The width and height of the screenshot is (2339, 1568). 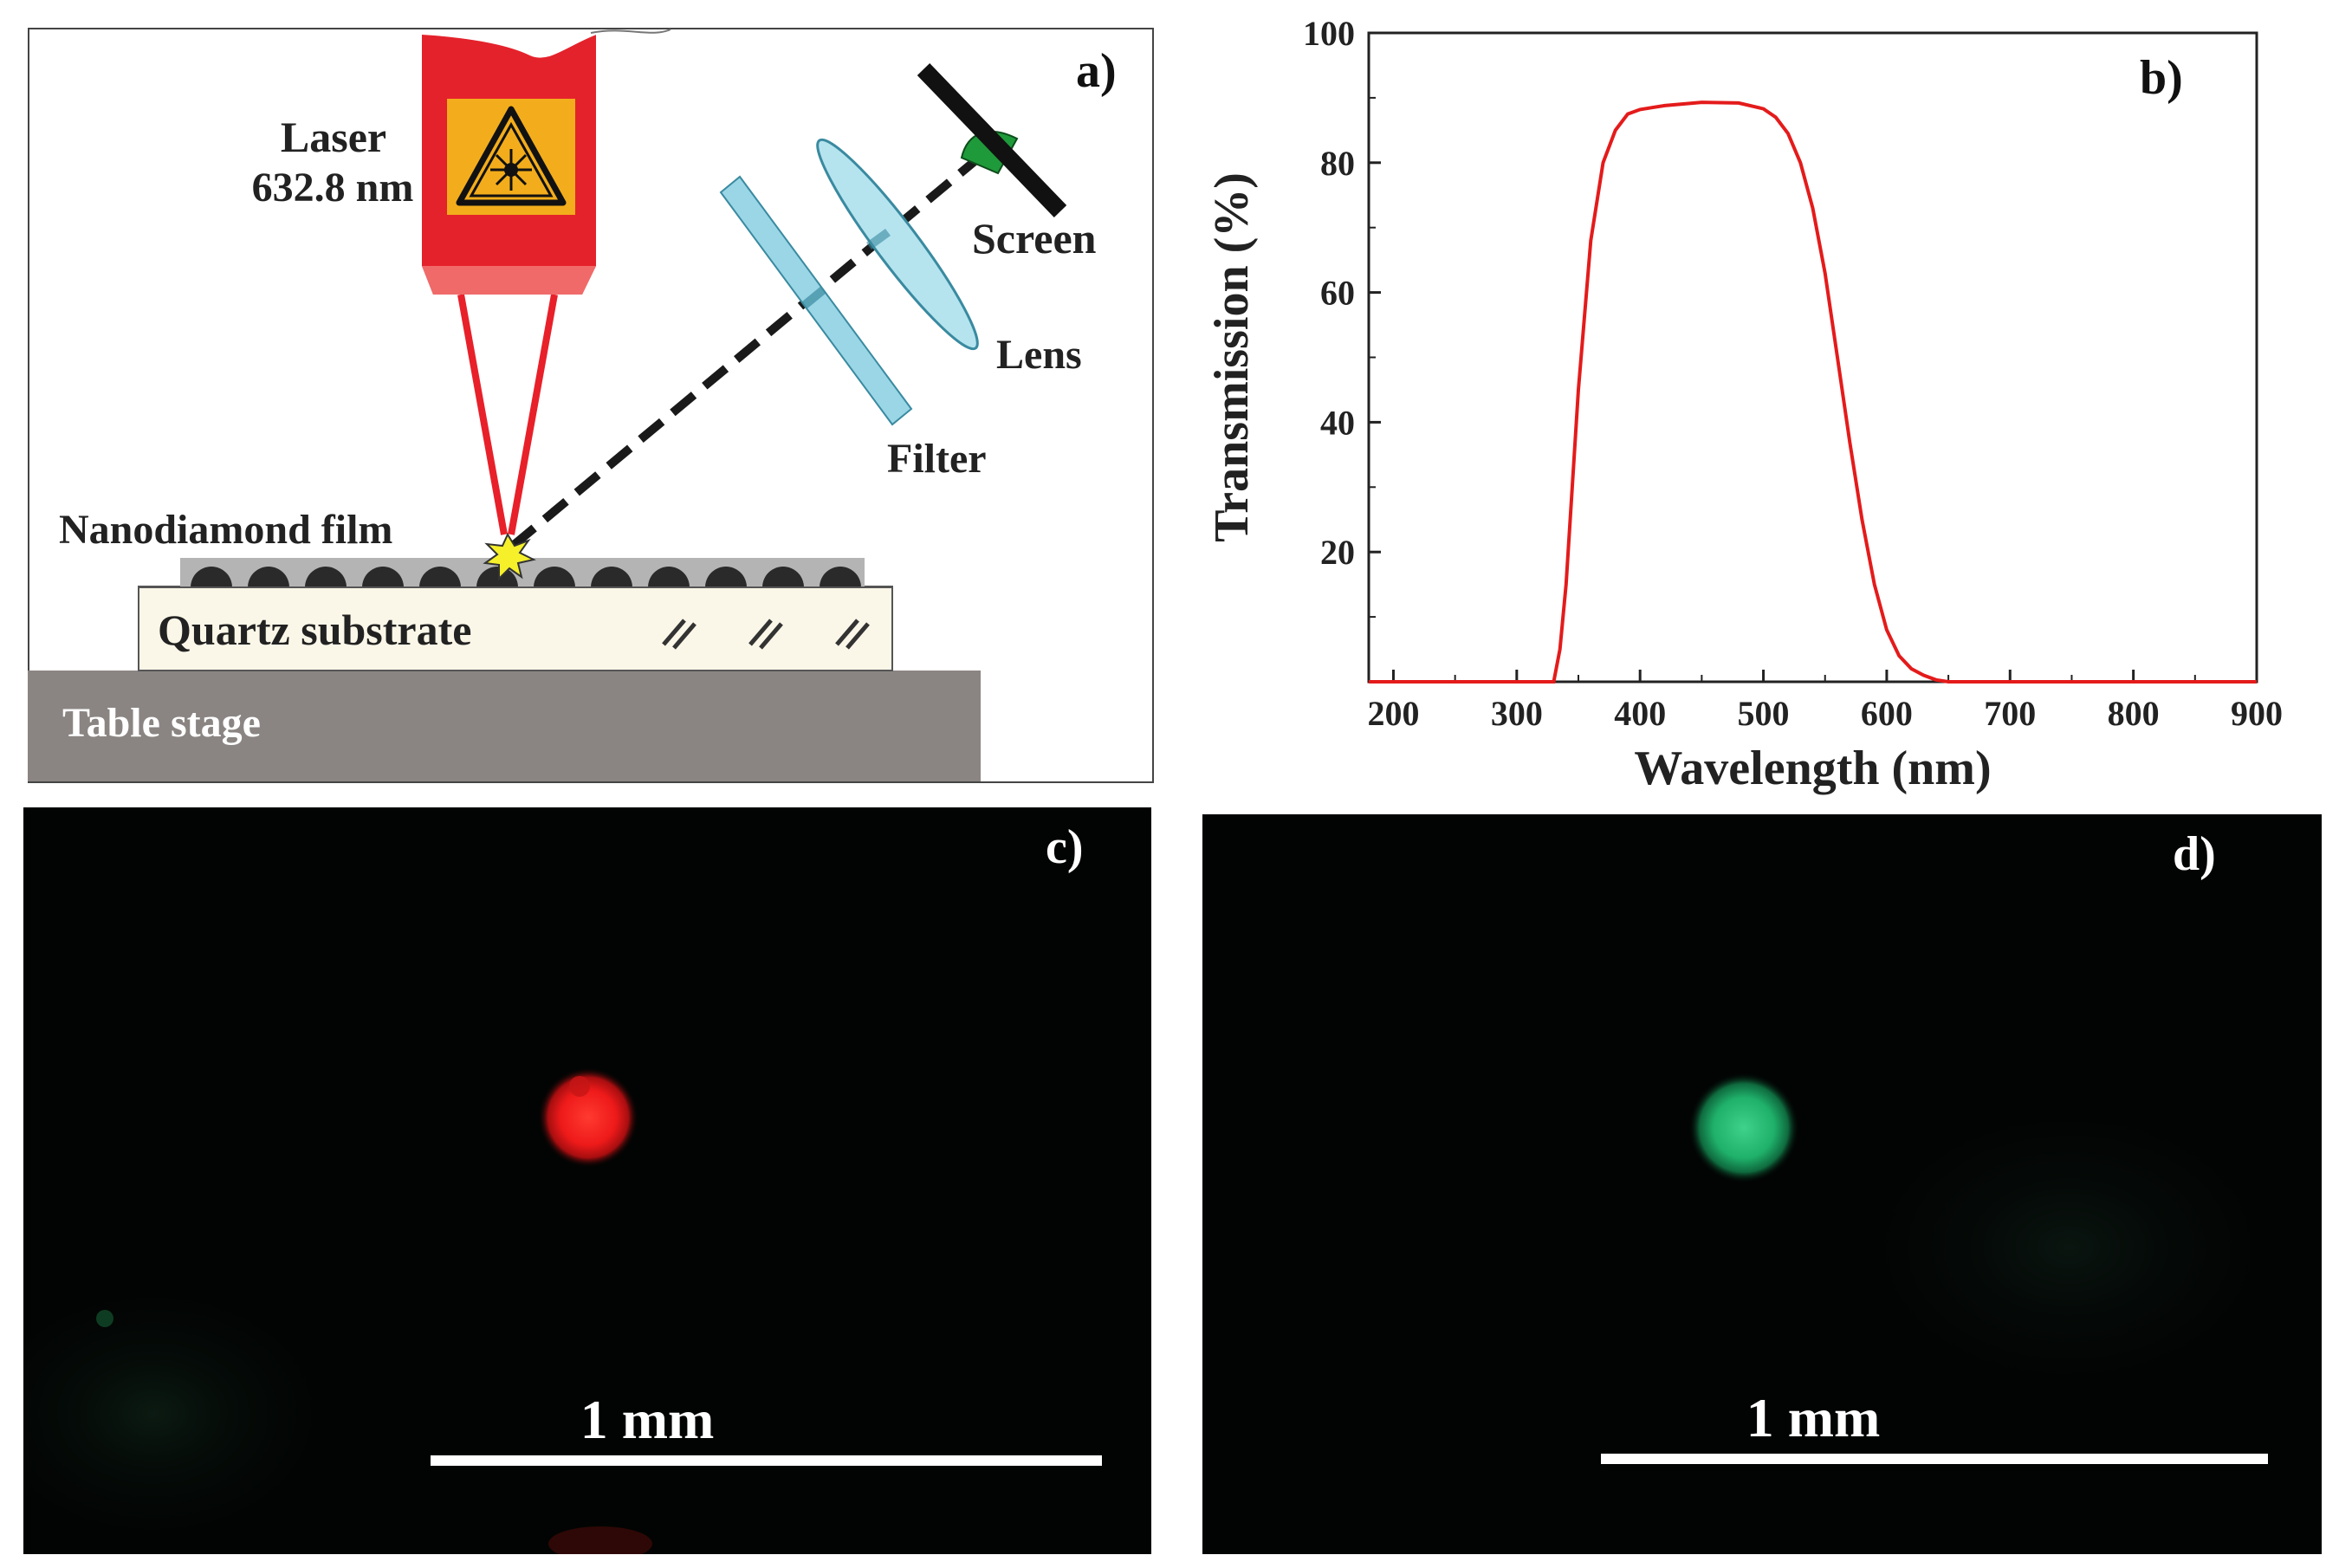 I want to click on y-tick-label: 60, so click(x=1337, y=293).